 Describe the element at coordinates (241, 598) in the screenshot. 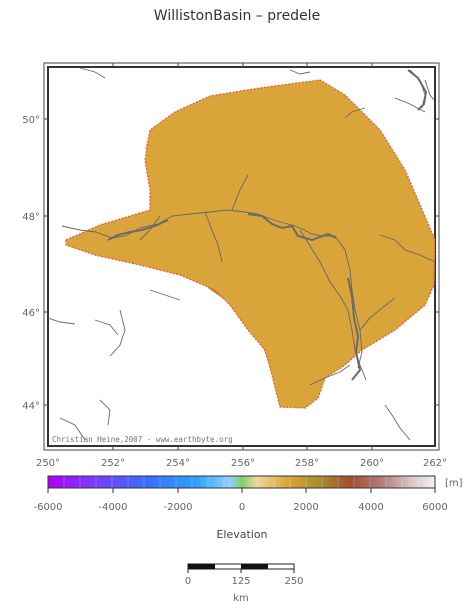

I see `scale-unit: km` at that location.